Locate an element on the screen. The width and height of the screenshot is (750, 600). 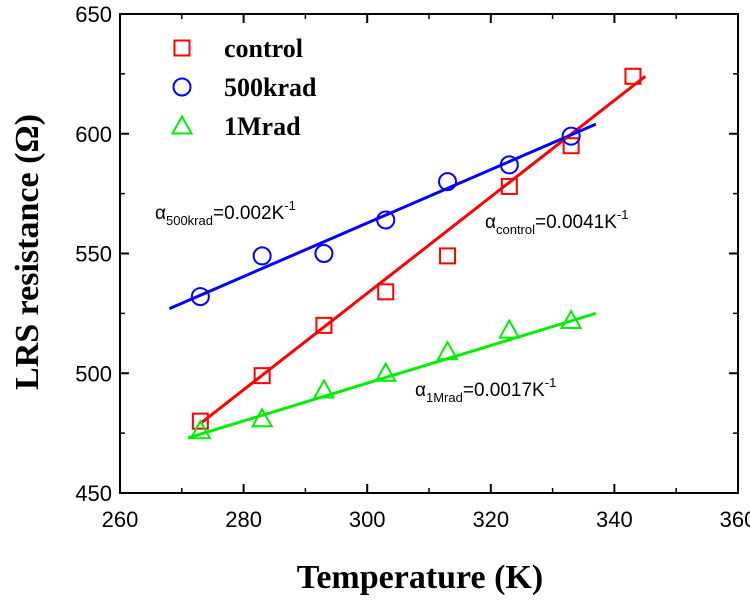
legend-label-1mrad: 1Mrad is located at coordinates (262, 126).